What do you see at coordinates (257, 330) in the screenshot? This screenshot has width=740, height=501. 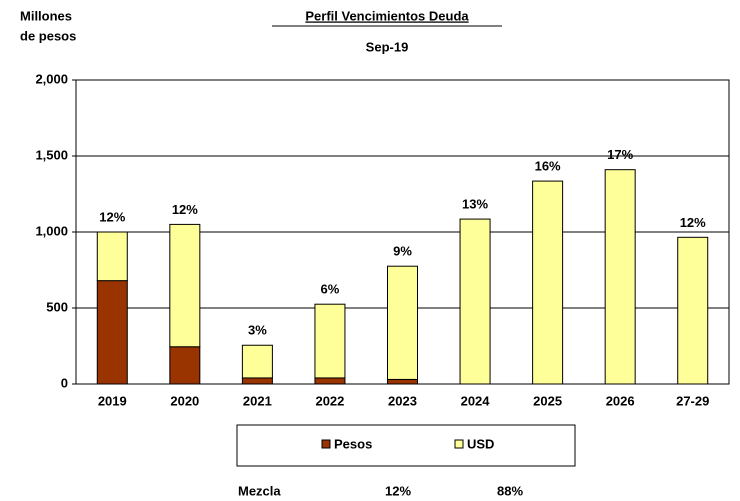 I see `bar-label: 3%` at bounding box center [257, 330].